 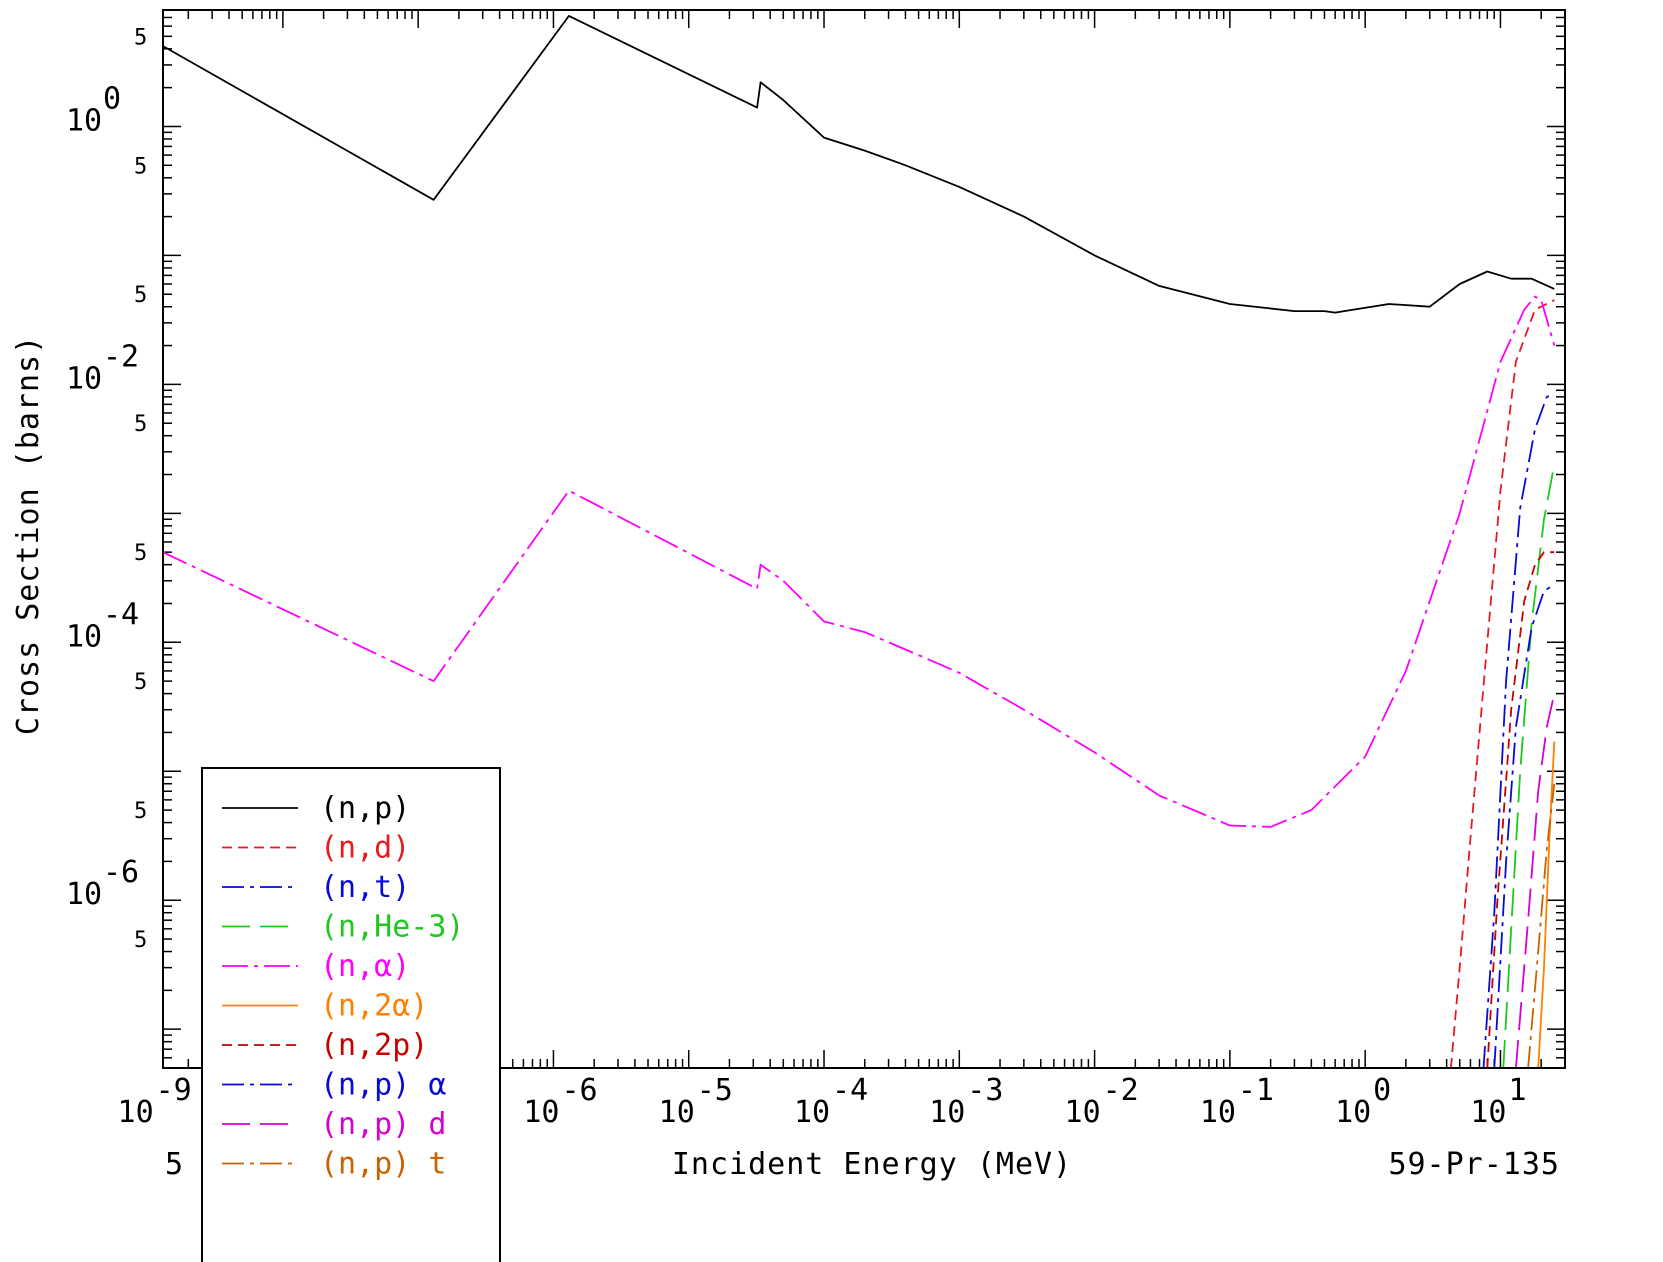 What do you see at coordinates (850, 1090) in the screenshot?
I see `x-tick-exponent: -4` at bounding box center [850, 1090].